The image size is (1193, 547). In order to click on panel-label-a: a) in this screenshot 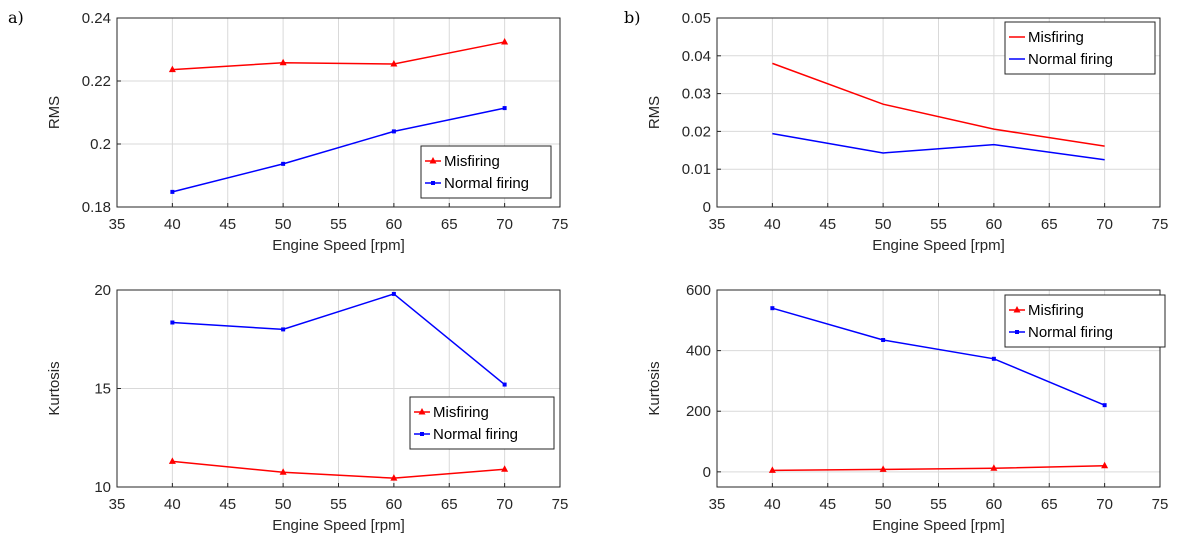, I will do `click(16, 17)`.